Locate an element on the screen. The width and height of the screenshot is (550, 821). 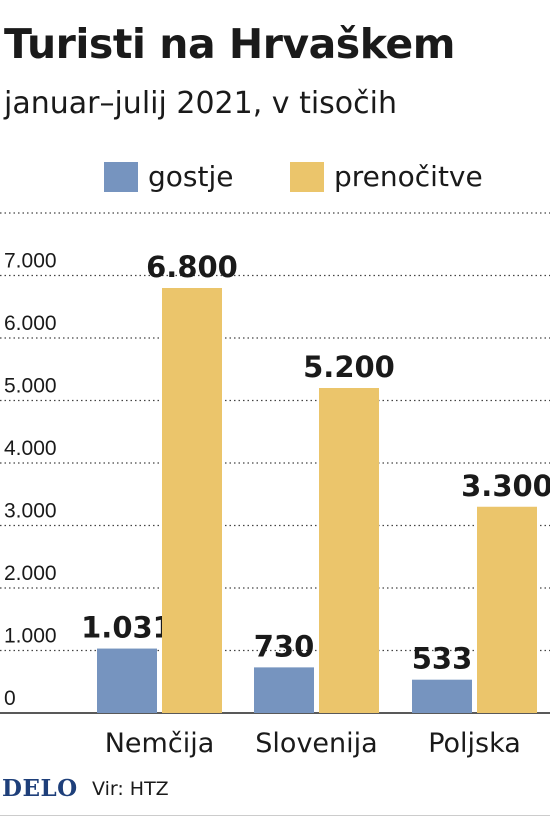
value-label-gostje-2: 533 is located at coordinates (442, 659).